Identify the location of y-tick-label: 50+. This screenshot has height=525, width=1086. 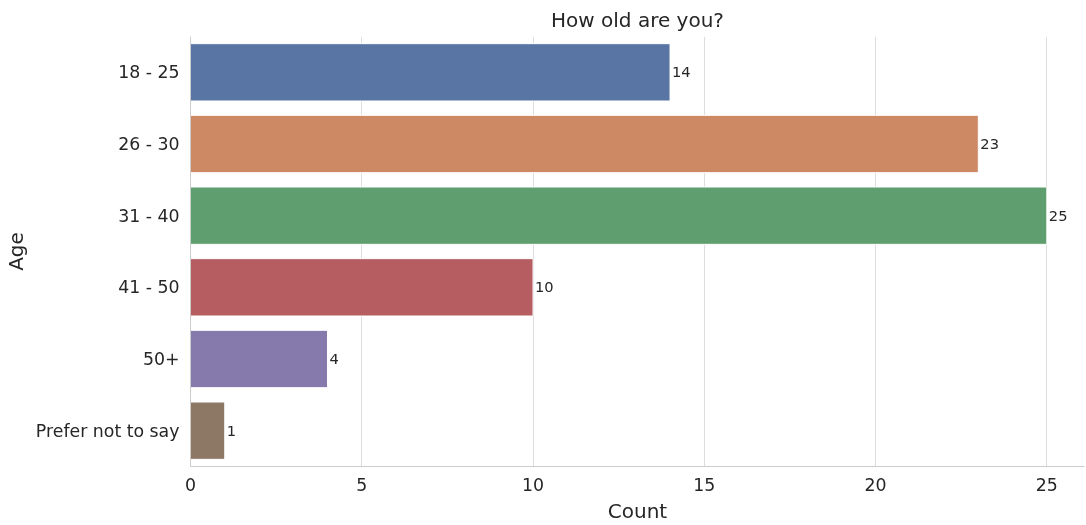
(161, 359).